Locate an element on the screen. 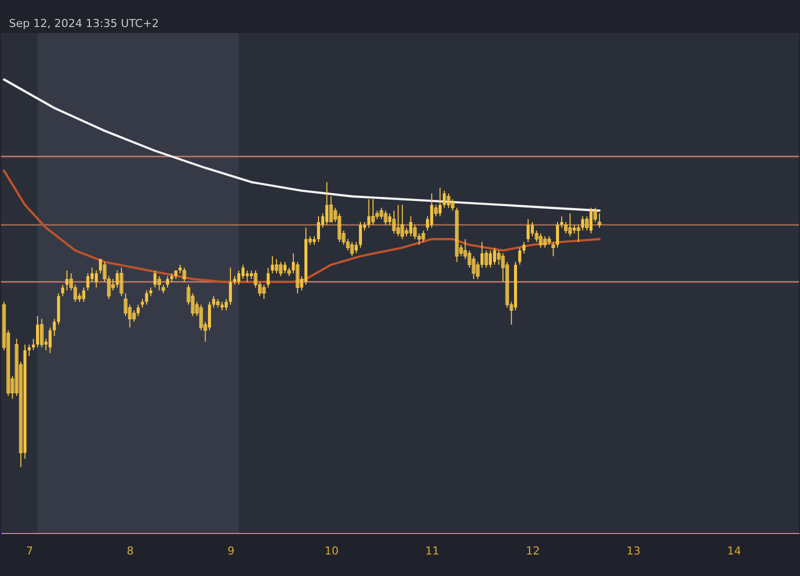 This screenshot has height=576, width=800. x-tick-label: 8 is located at coordinates (130, 551).